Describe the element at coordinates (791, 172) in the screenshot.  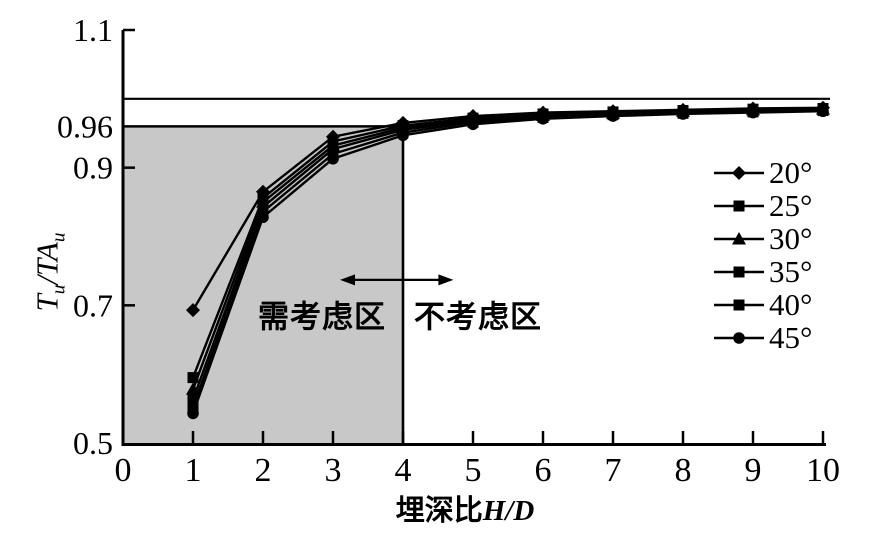
I see `legend-label-20deg: 20°` at that location.